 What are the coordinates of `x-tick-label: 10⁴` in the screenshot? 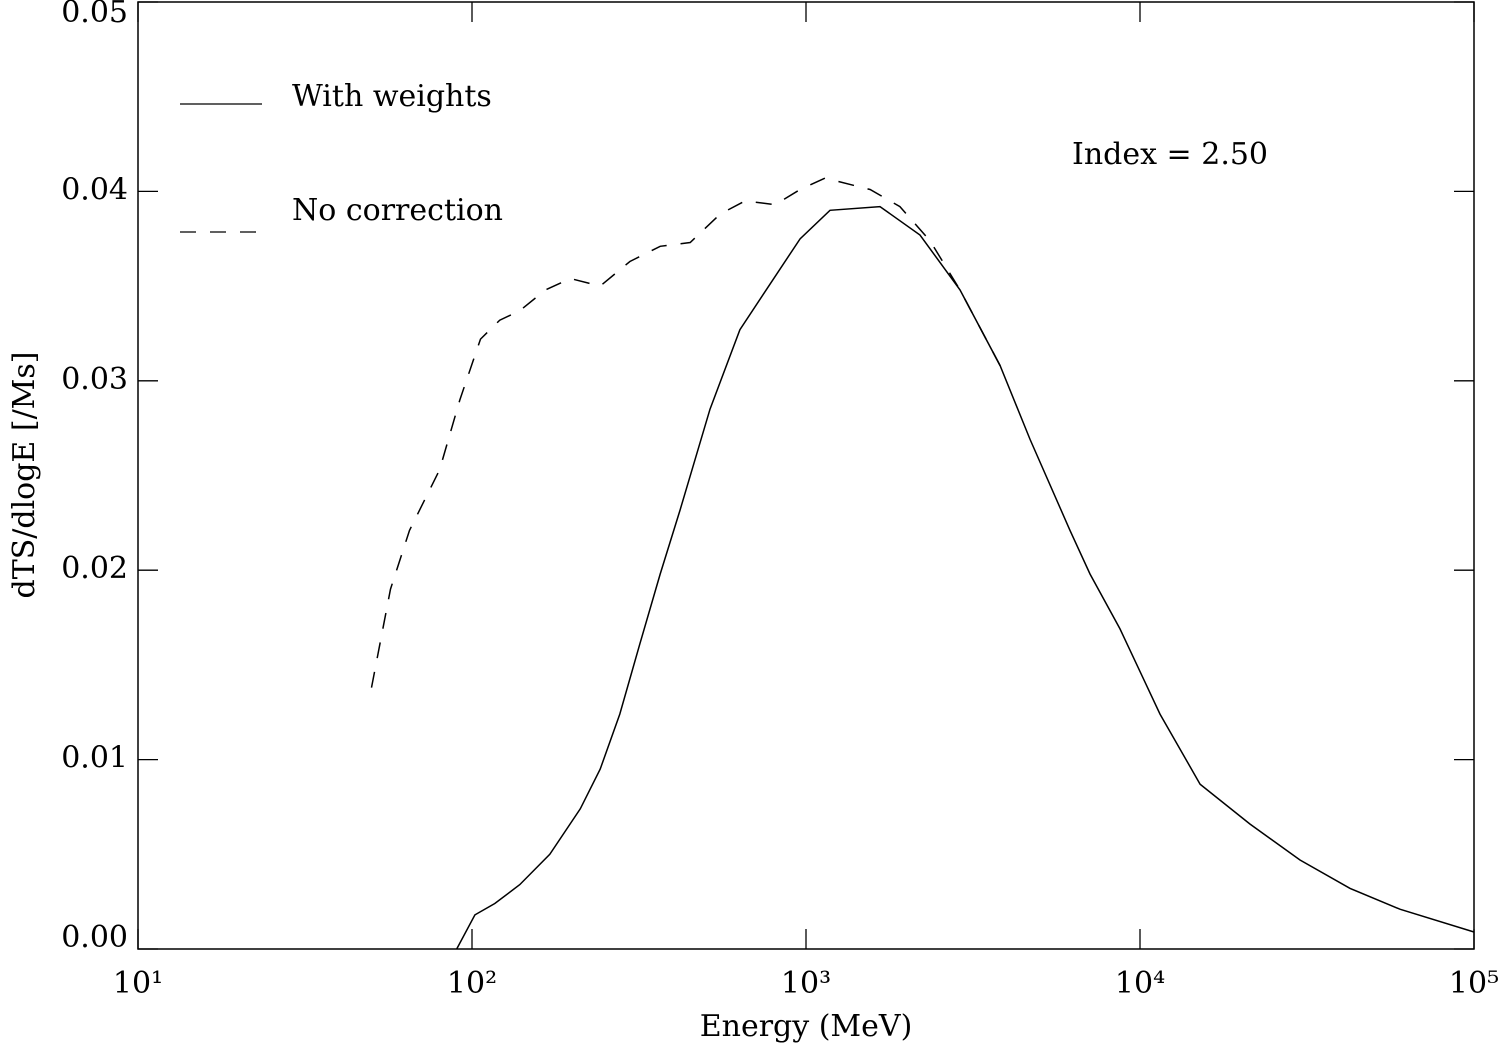 It's located at (1140, 983).